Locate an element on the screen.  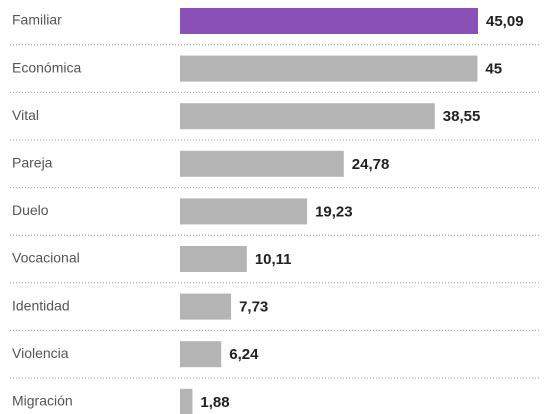
value-label: 10,11 is located at coordinates (273, 259).